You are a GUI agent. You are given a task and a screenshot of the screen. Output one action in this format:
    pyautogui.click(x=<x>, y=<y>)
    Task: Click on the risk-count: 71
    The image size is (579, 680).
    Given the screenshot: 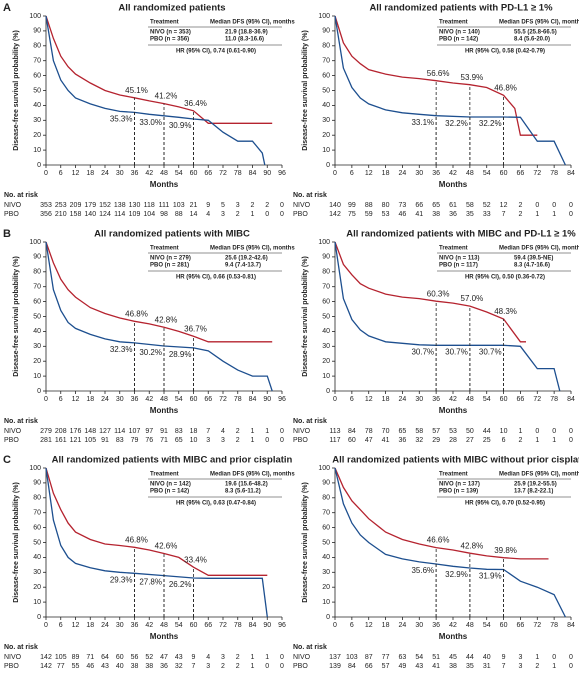 What is the action you would take?
    pyautogui.click(x=164, y=440)
    